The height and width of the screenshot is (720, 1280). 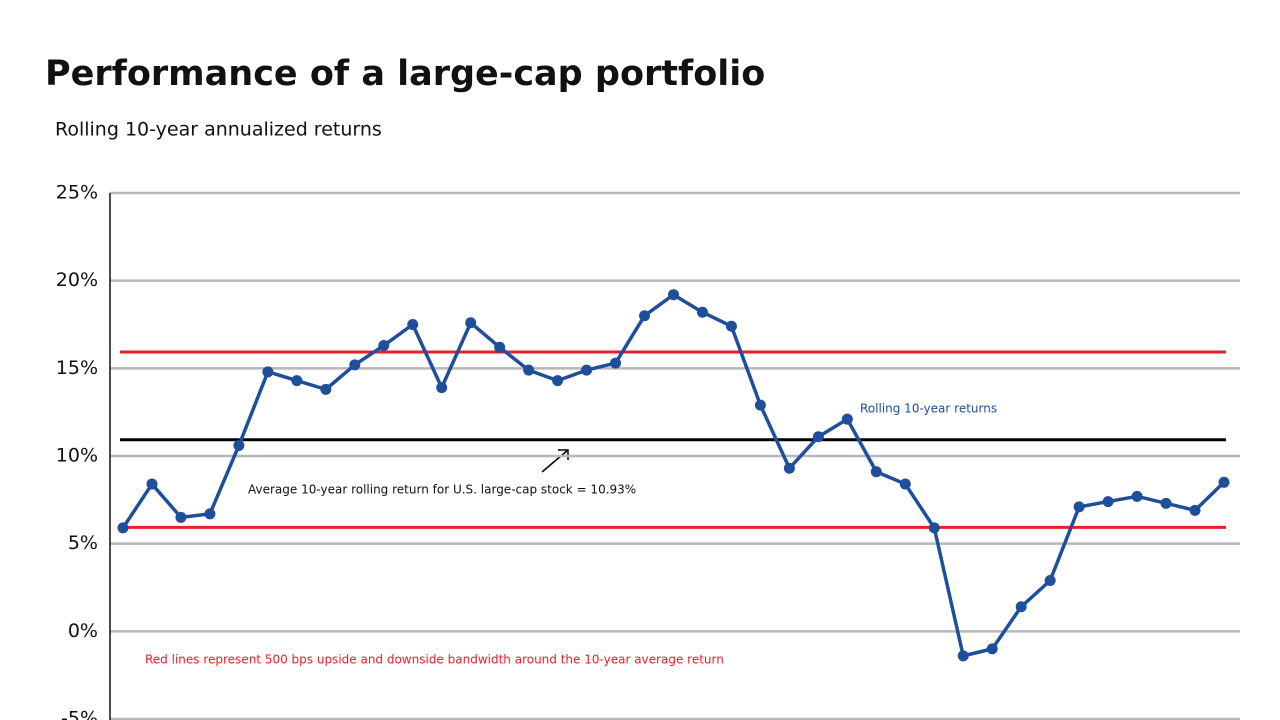 I want to click on legend-label: Rolling 10-year returns, so click(x=928, y=409).